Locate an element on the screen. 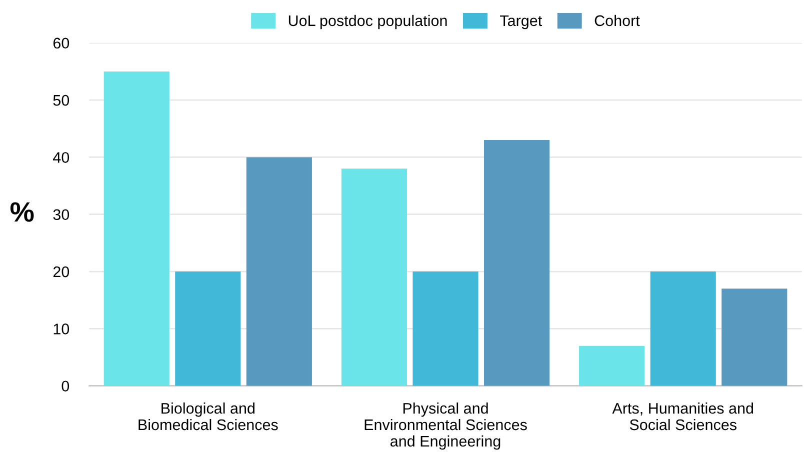 This screenshot has width=810, height=466. legend-label: UoL postdoc population is located at coordinates (367, 22).